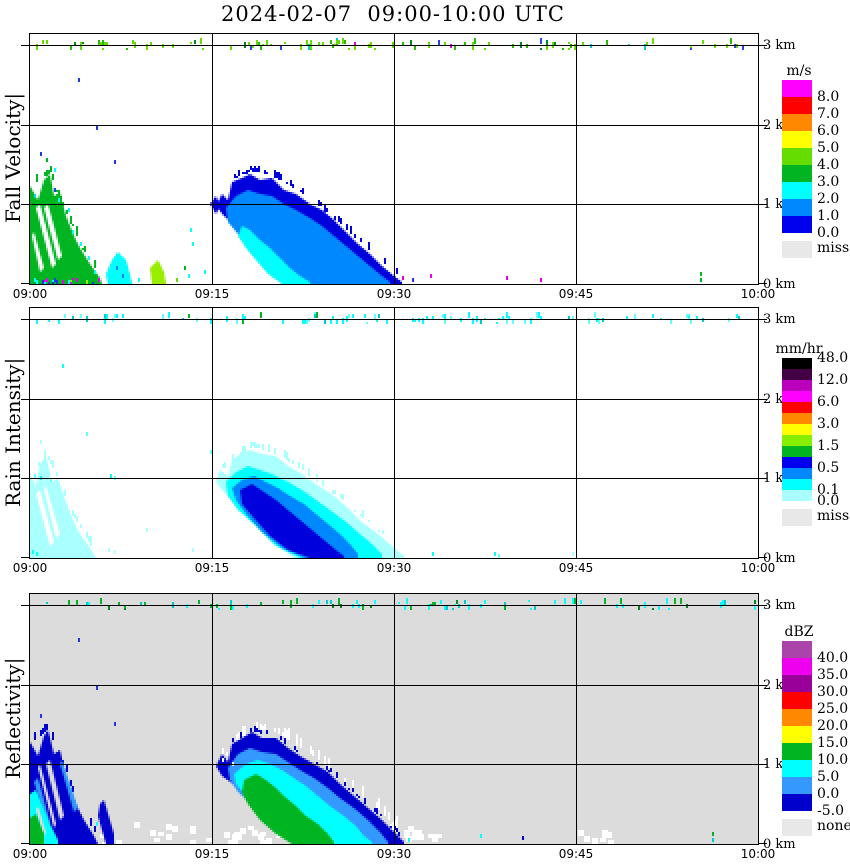  I want to click on legend-value-label: 0.1, so click(828, 490).